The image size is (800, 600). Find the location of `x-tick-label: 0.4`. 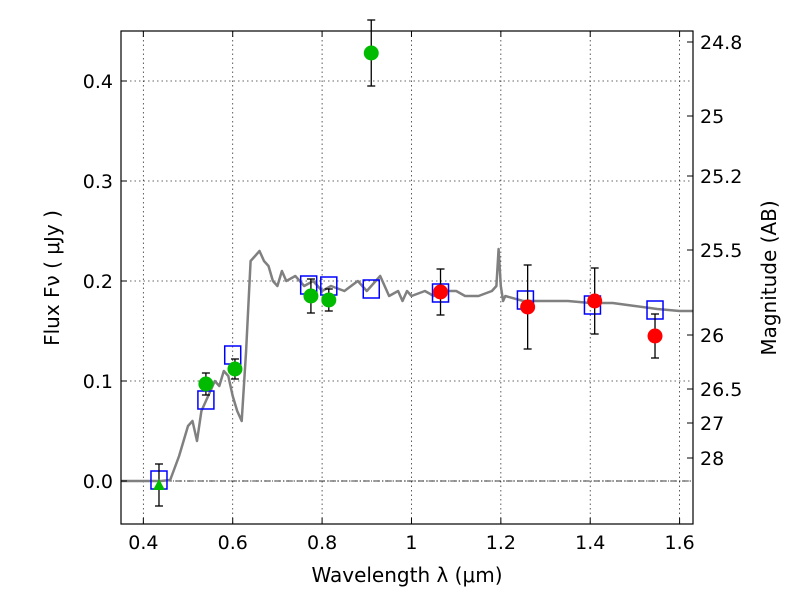

x-tick-label: 0.4 is located at coordinates (143, 543).